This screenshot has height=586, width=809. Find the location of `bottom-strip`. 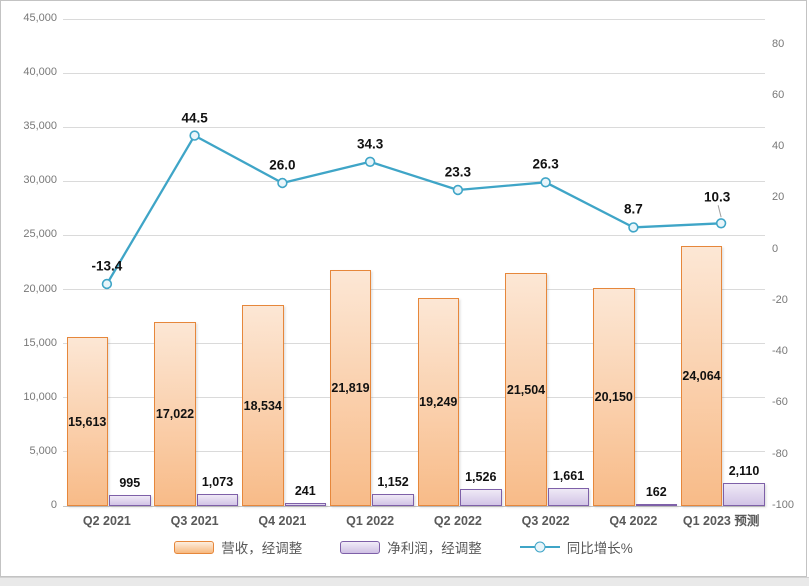

bottom-strip is located at coordinates (404, 581).